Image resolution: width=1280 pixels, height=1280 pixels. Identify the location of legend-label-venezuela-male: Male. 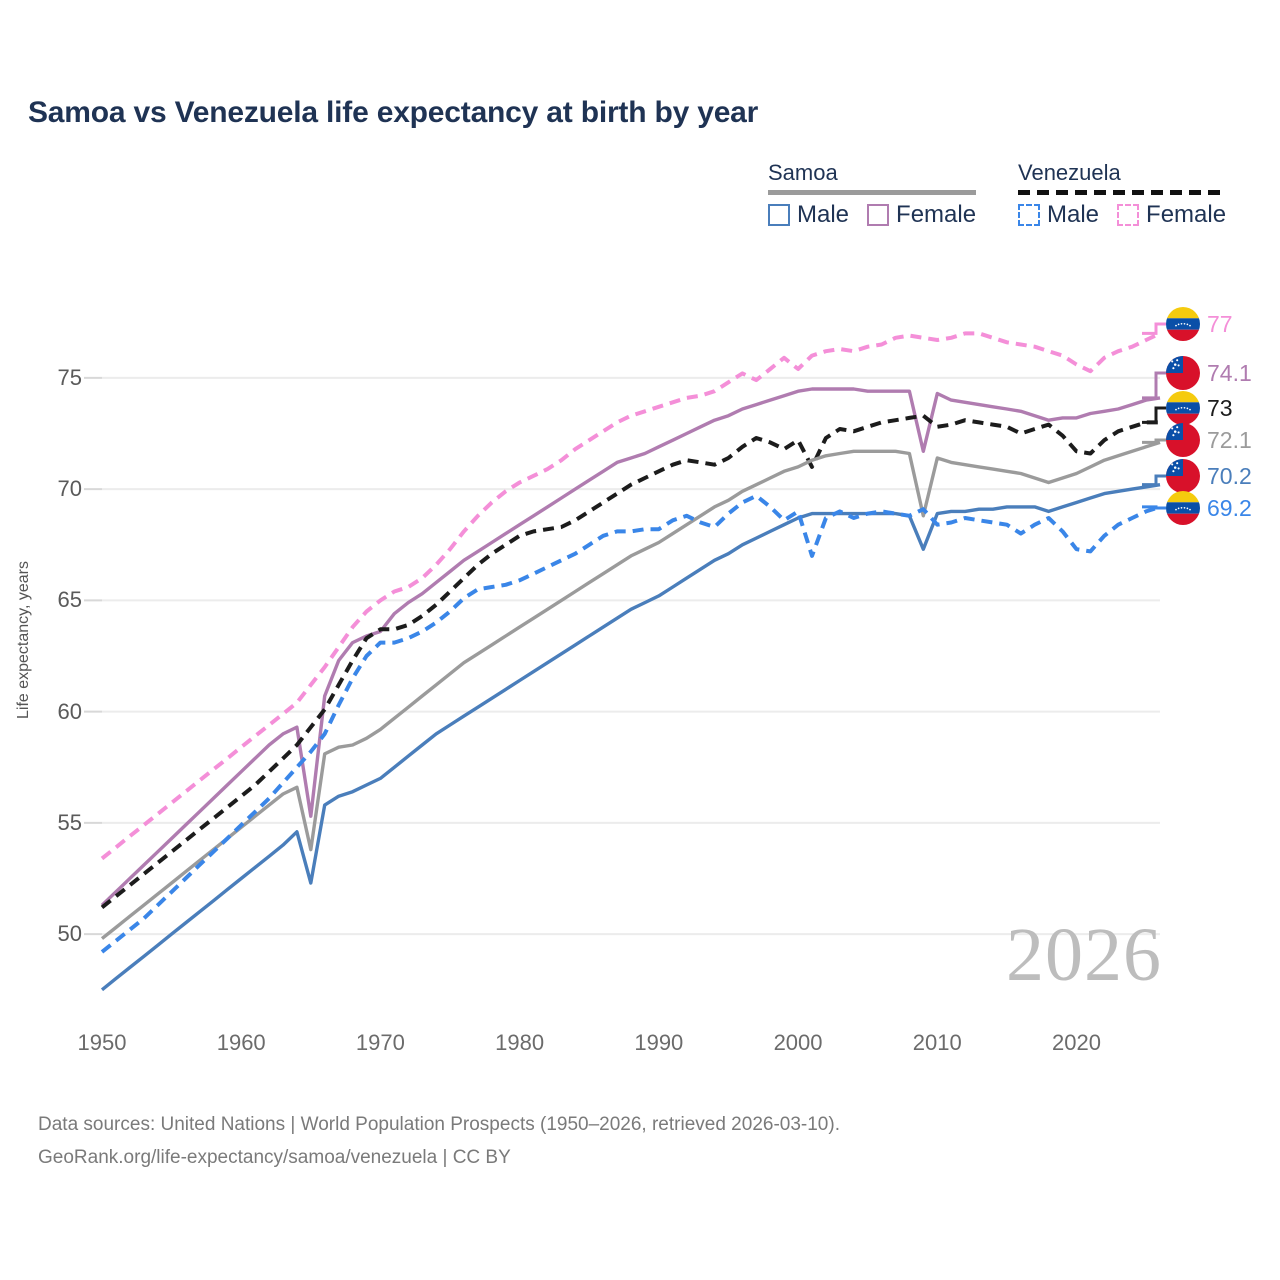
(1073, 214).